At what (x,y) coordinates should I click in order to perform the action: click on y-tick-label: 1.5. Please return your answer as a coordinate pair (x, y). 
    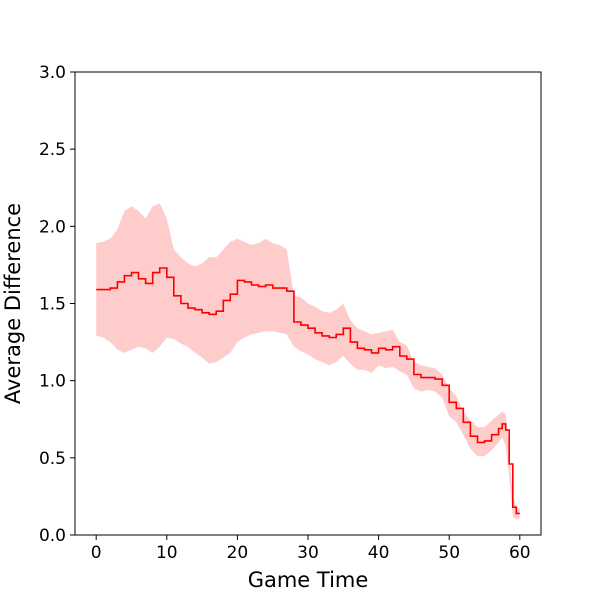
    Looking at the image, I should click on (52, 305).